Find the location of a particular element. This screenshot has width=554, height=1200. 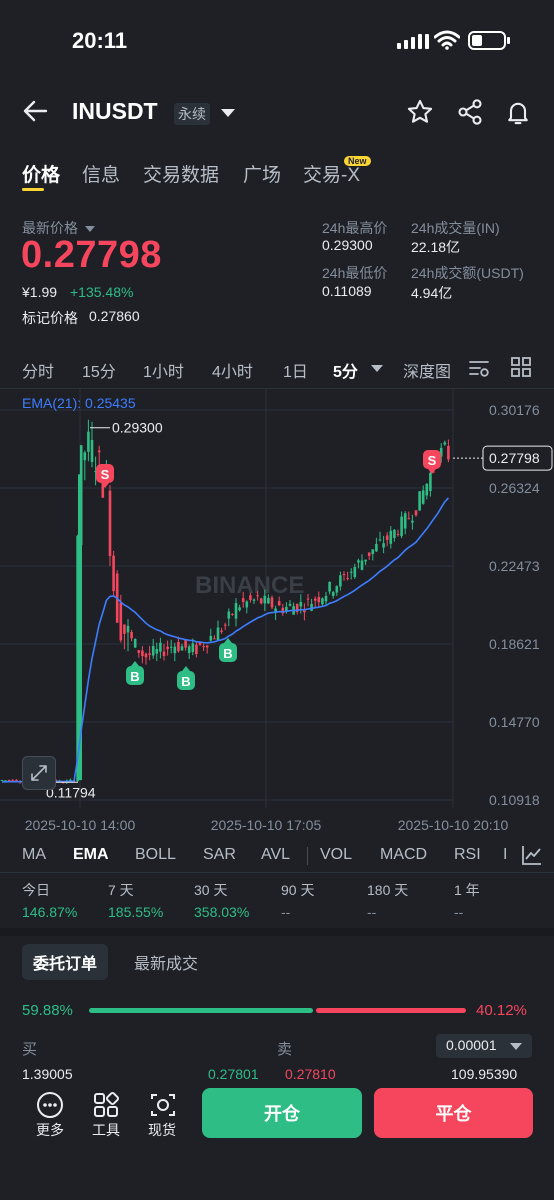

tf-1d: 1日 is located at coordinates (295, 372).